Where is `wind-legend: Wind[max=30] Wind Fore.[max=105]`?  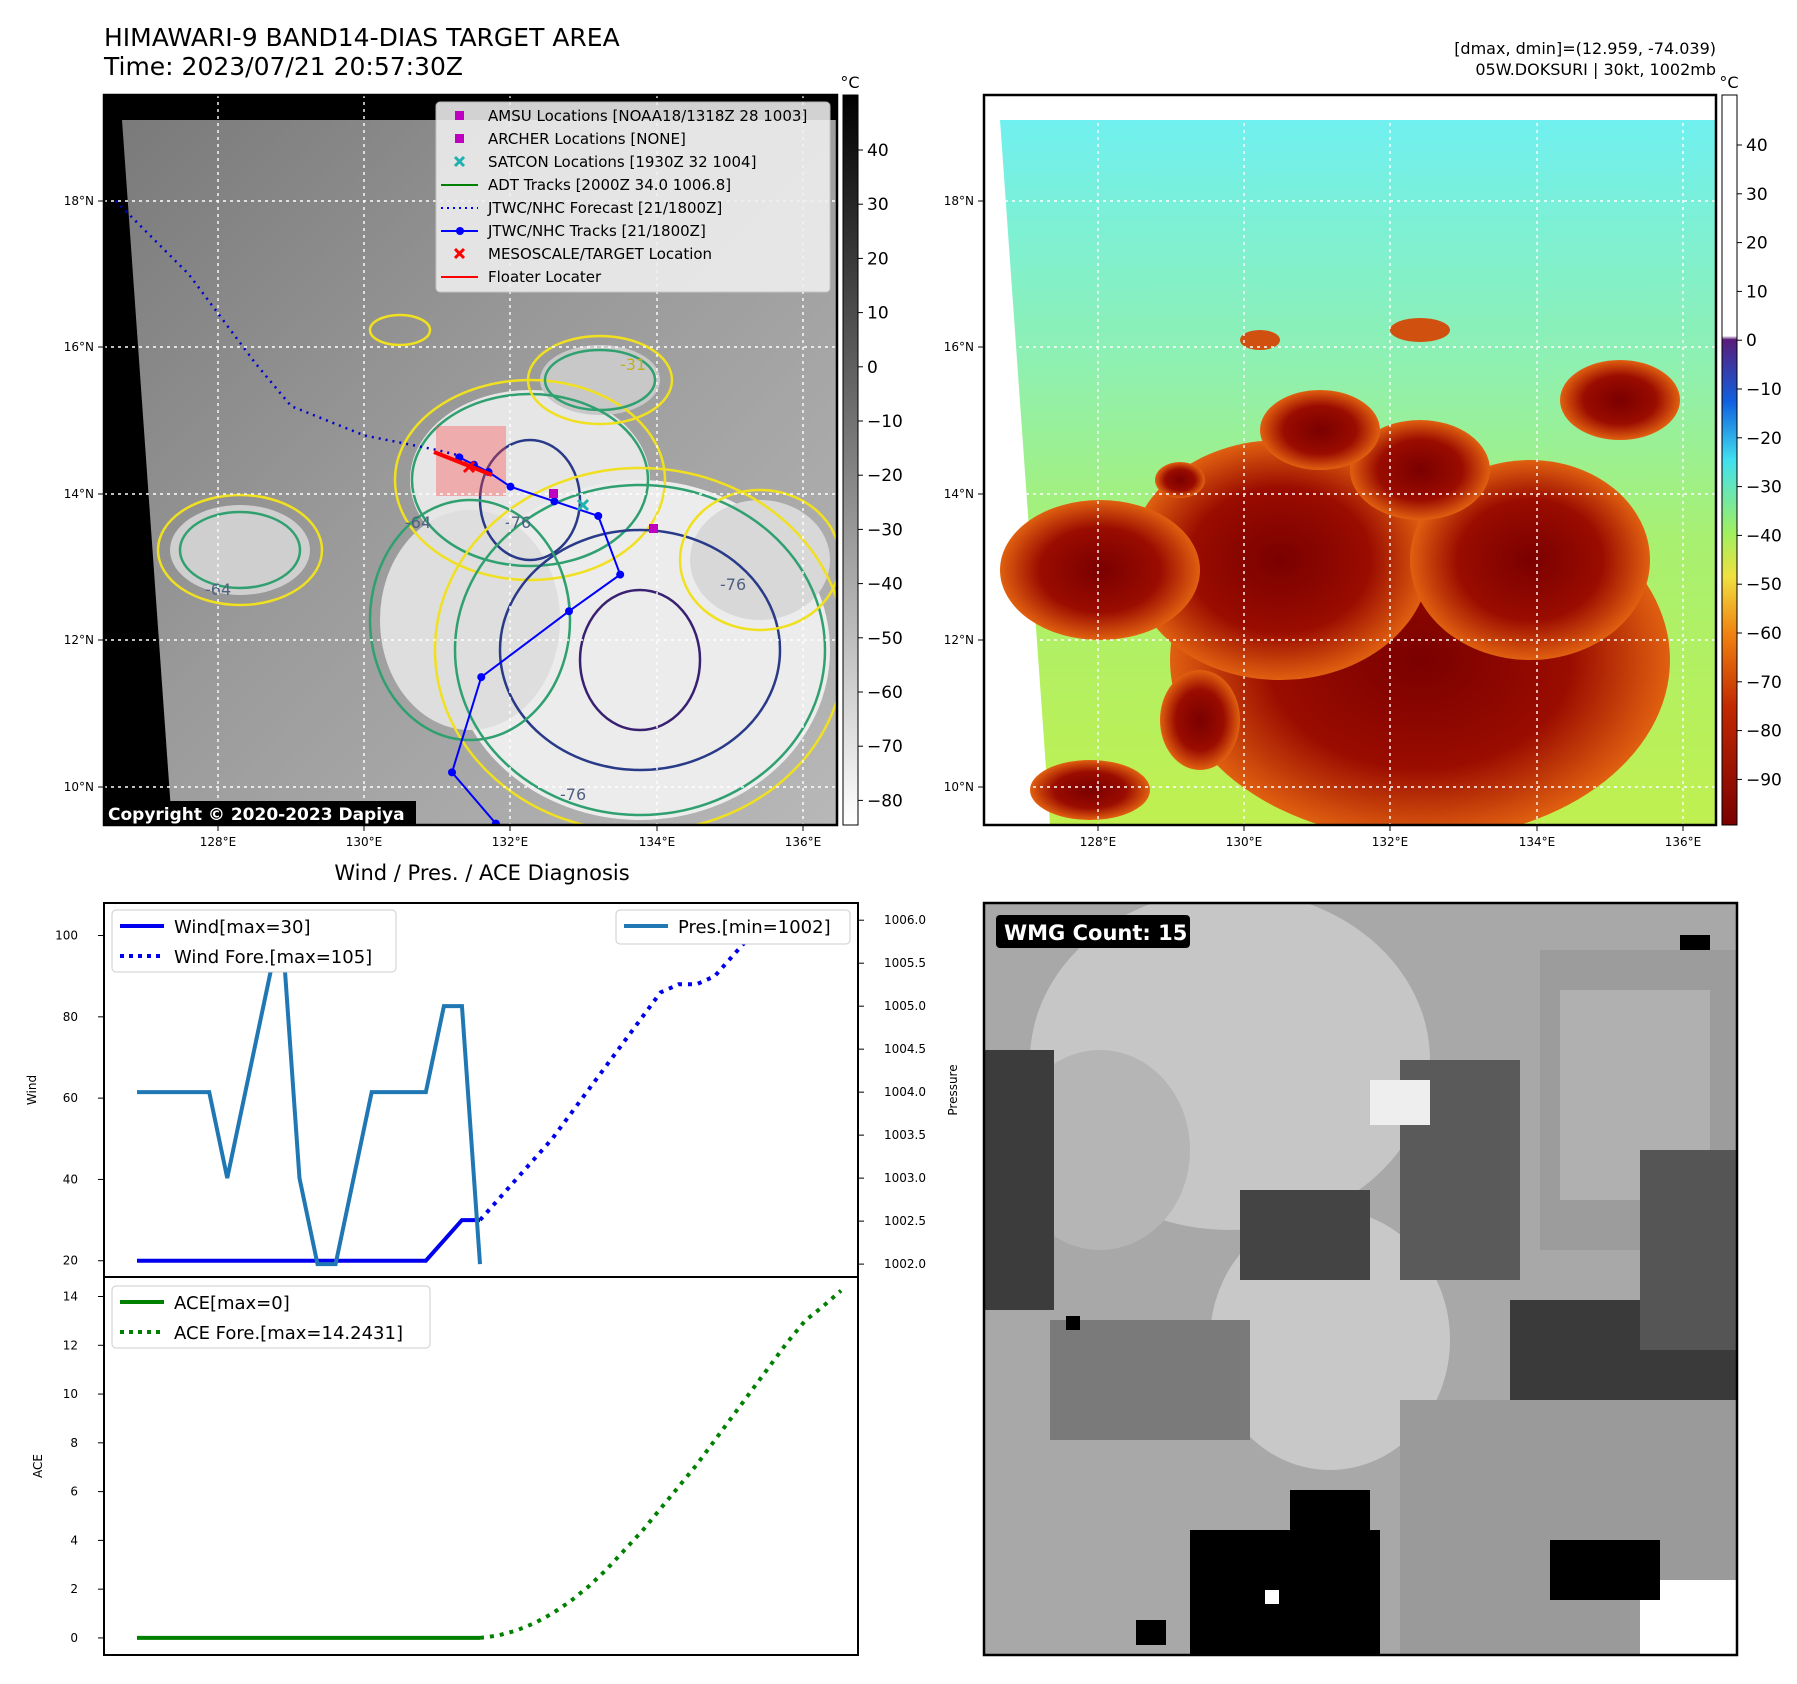
wind-legend: Wind[max=30] Wind Fore.[max=105] is located at coordinates (254, 941).